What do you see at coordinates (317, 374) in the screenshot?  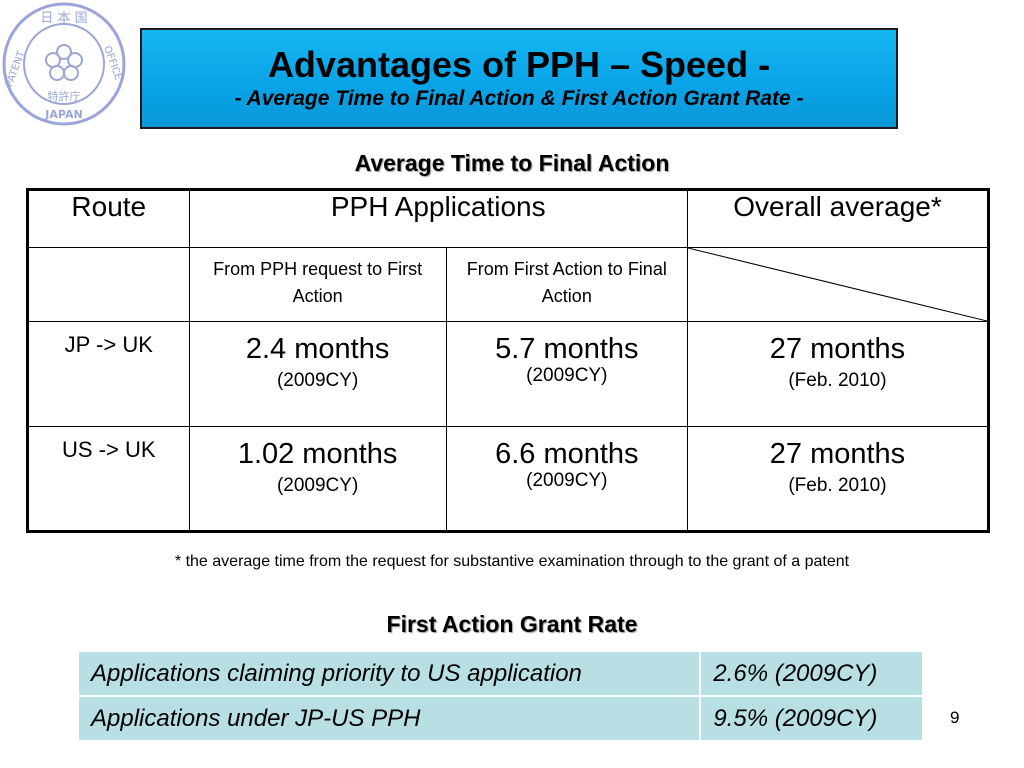 I see `value-cell: 2.4 months (2009CY)` at bounding box center [317, 374].